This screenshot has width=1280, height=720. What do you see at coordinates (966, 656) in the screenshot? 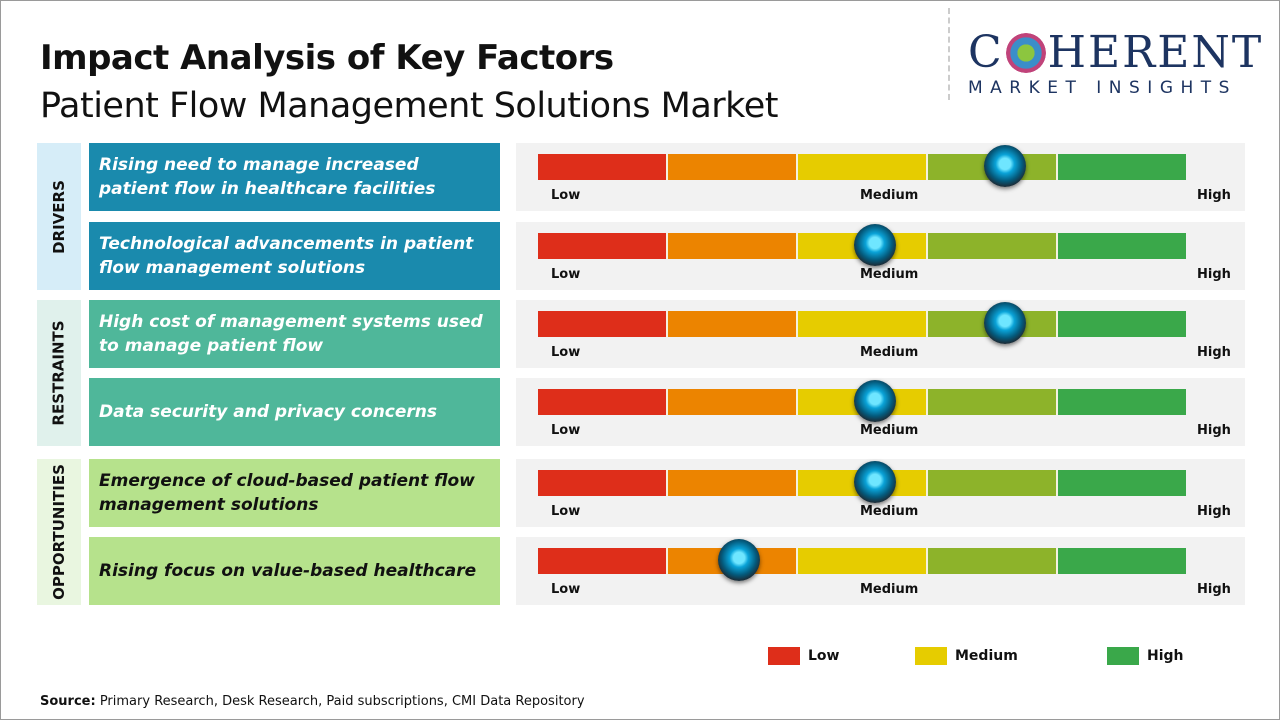
I see `legend-medium: Medium` at bounding box center [966, 656].